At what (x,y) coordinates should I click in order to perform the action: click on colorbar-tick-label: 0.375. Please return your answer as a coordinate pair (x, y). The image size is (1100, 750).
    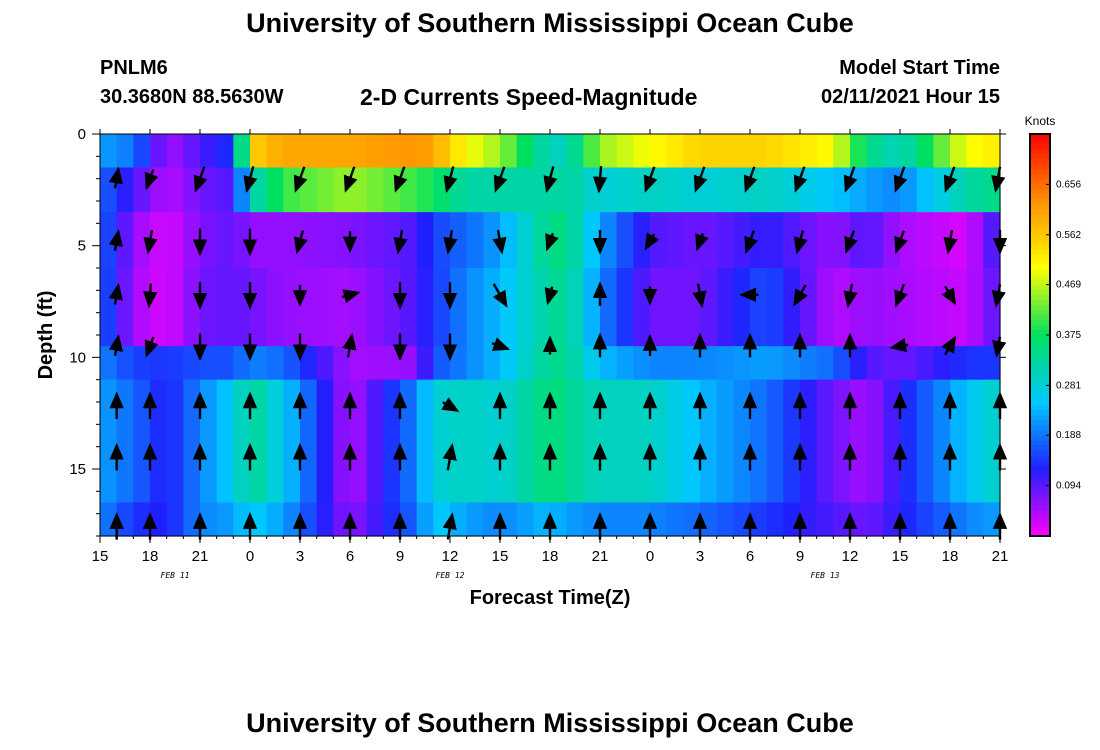
    Looking at the image, I should click on (1068, 335).